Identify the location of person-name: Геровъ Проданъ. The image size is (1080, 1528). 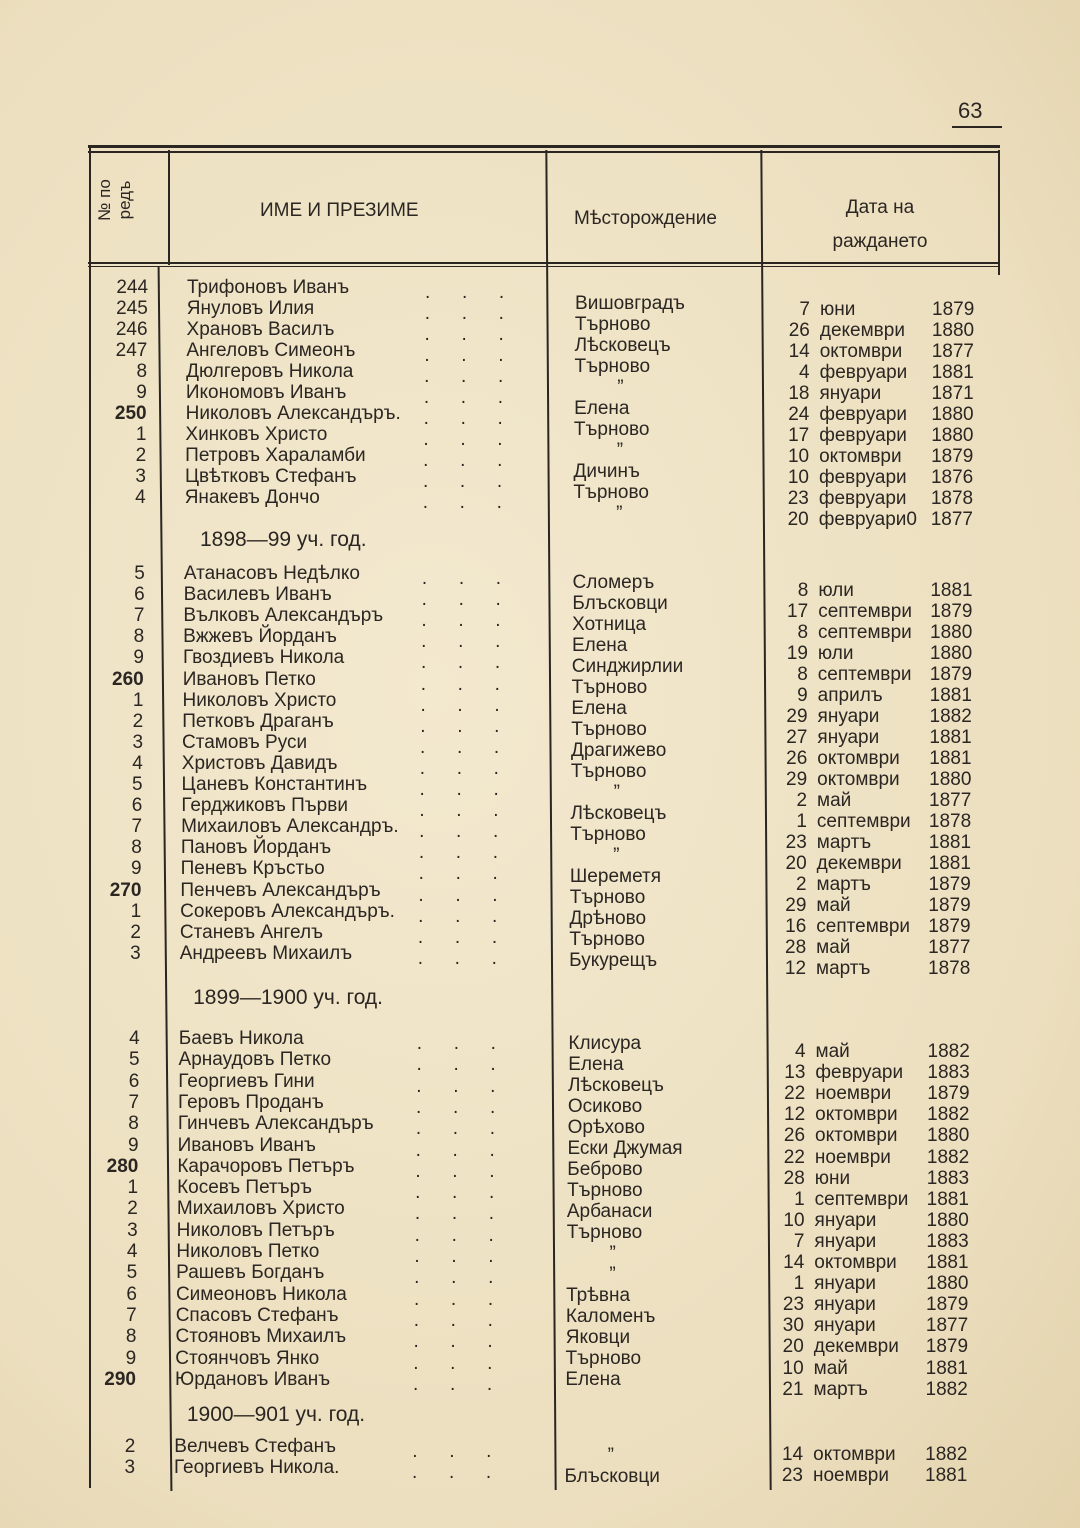
(251, 1102).